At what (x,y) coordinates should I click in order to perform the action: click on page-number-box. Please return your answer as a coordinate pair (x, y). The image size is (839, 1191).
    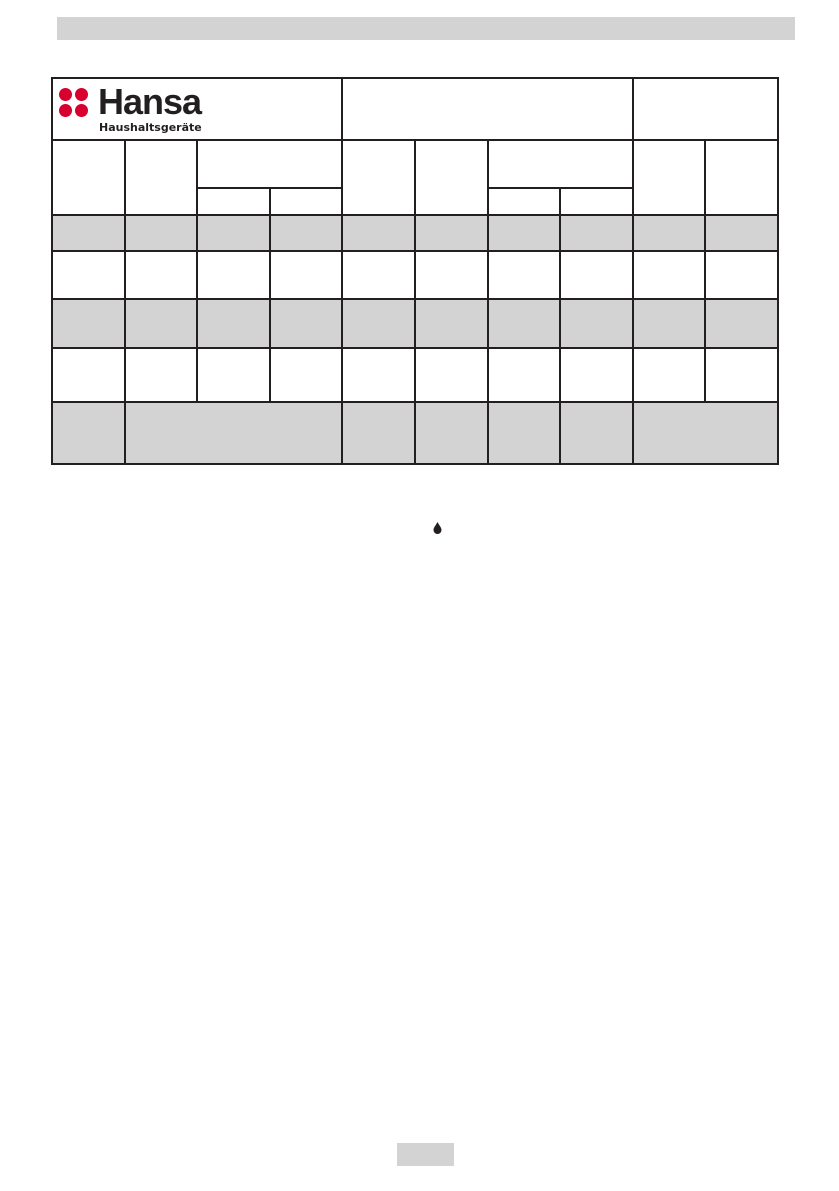
    Looking at the image, I should click on (425, 1154).